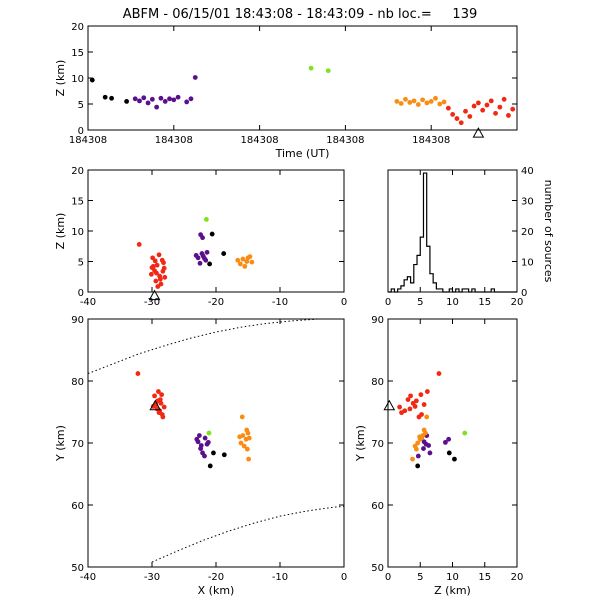 The height and width of the screenshot is (600, 600). Describe the element at coordinates (452, 232) in the screenshot. I see `histogram-step-line` at that location.